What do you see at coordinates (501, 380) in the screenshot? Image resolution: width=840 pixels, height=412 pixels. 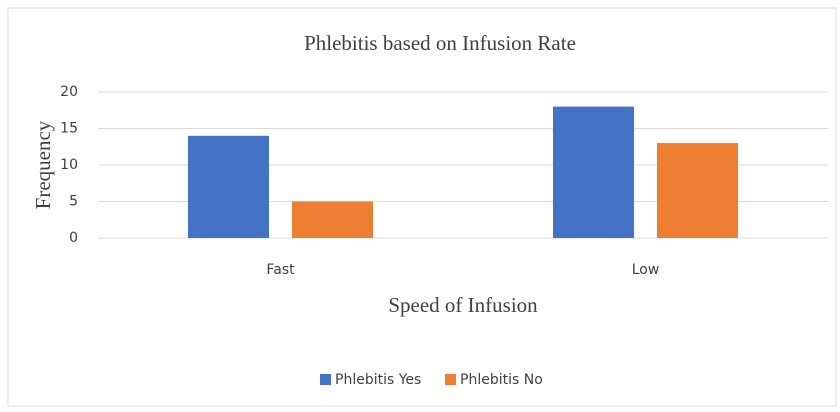 I see `legend-label: Phlebitis No` at bounding box center [501, 380].